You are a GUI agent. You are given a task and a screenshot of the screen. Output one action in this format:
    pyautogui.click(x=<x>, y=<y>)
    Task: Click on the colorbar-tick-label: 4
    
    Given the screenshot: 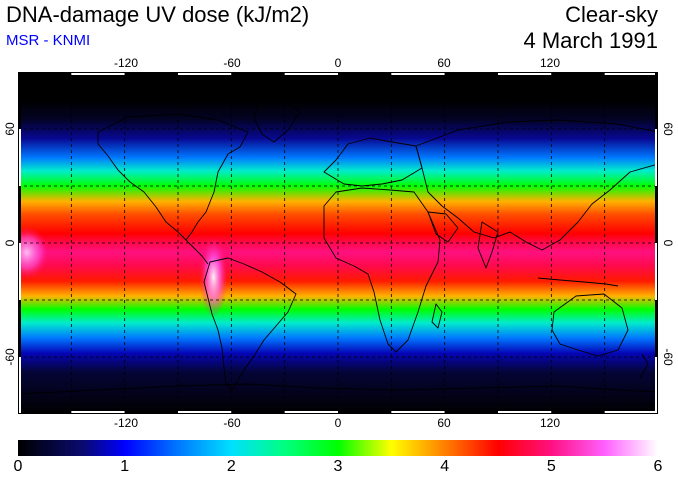 What is the action you would take?
    pyautogui.click(x=445, y=466)
    